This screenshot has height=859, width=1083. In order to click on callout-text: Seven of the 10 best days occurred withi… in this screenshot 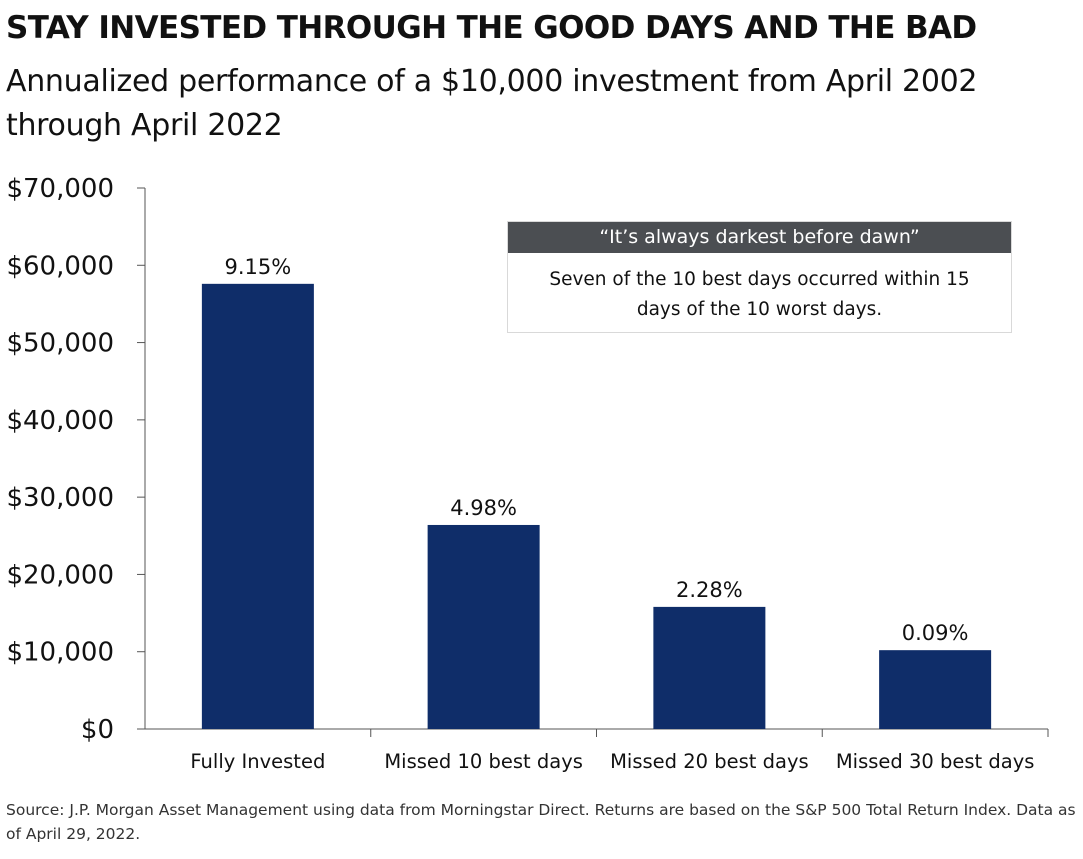, I will do `click(759, 294)`.